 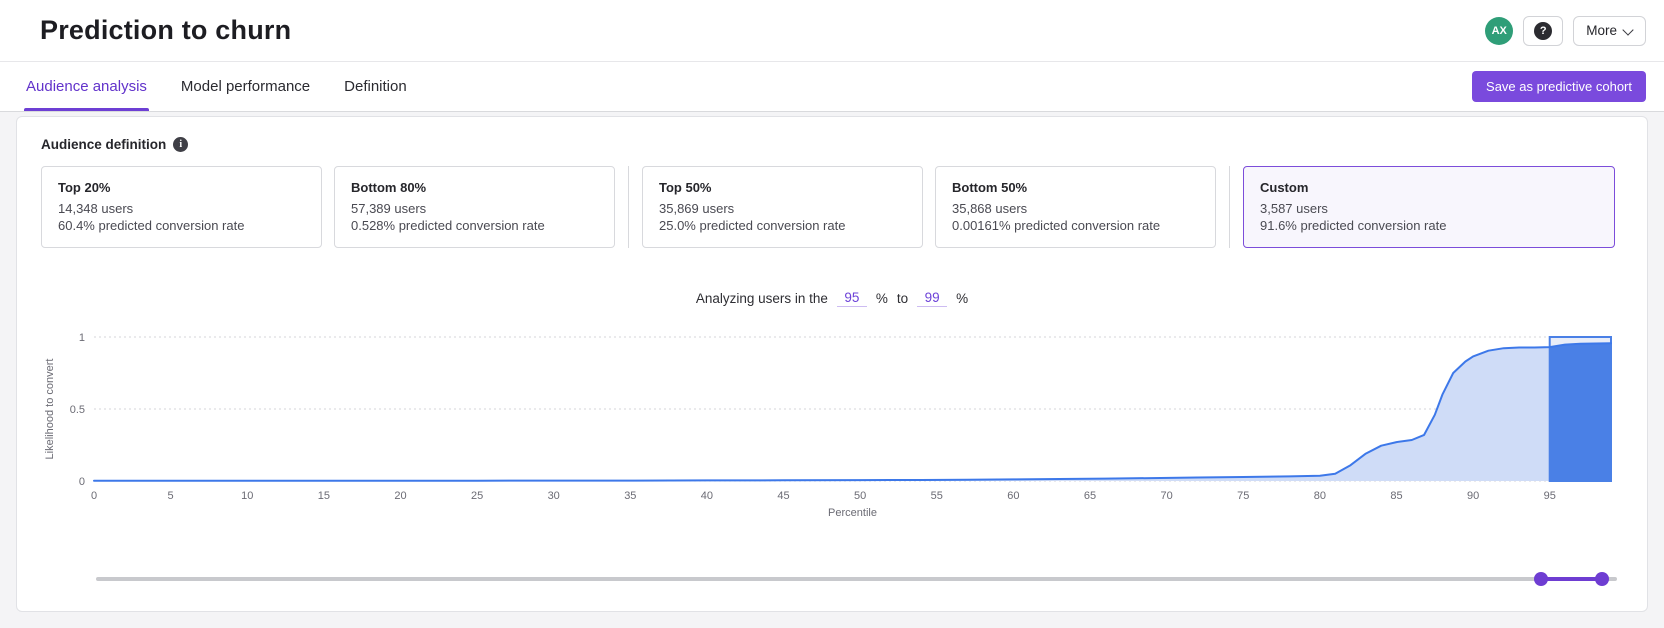 What do you see at coordinates (375, 86) in the screenshot?
I see `tab-definition: Definition` at bounding box center [375, 86].